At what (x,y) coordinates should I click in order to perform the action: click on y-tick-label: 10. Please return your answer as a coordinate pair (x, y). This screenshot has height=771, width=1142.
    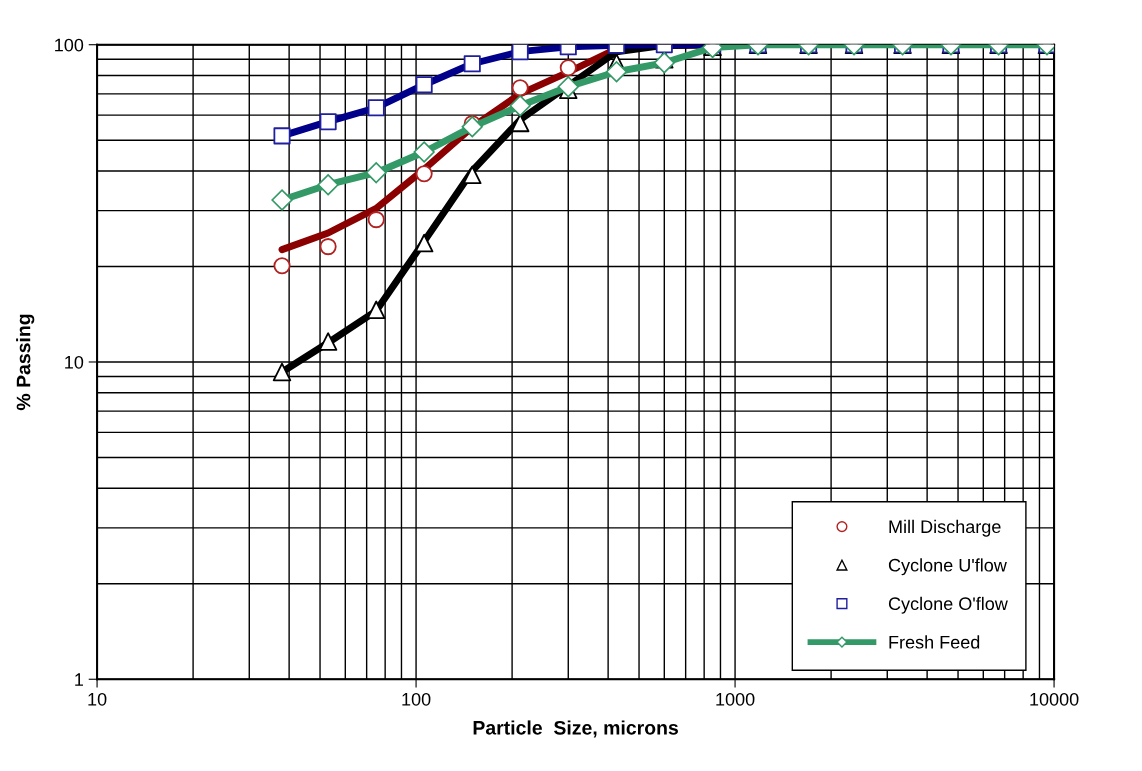
    Looking at the image, I should click on (74, 362).